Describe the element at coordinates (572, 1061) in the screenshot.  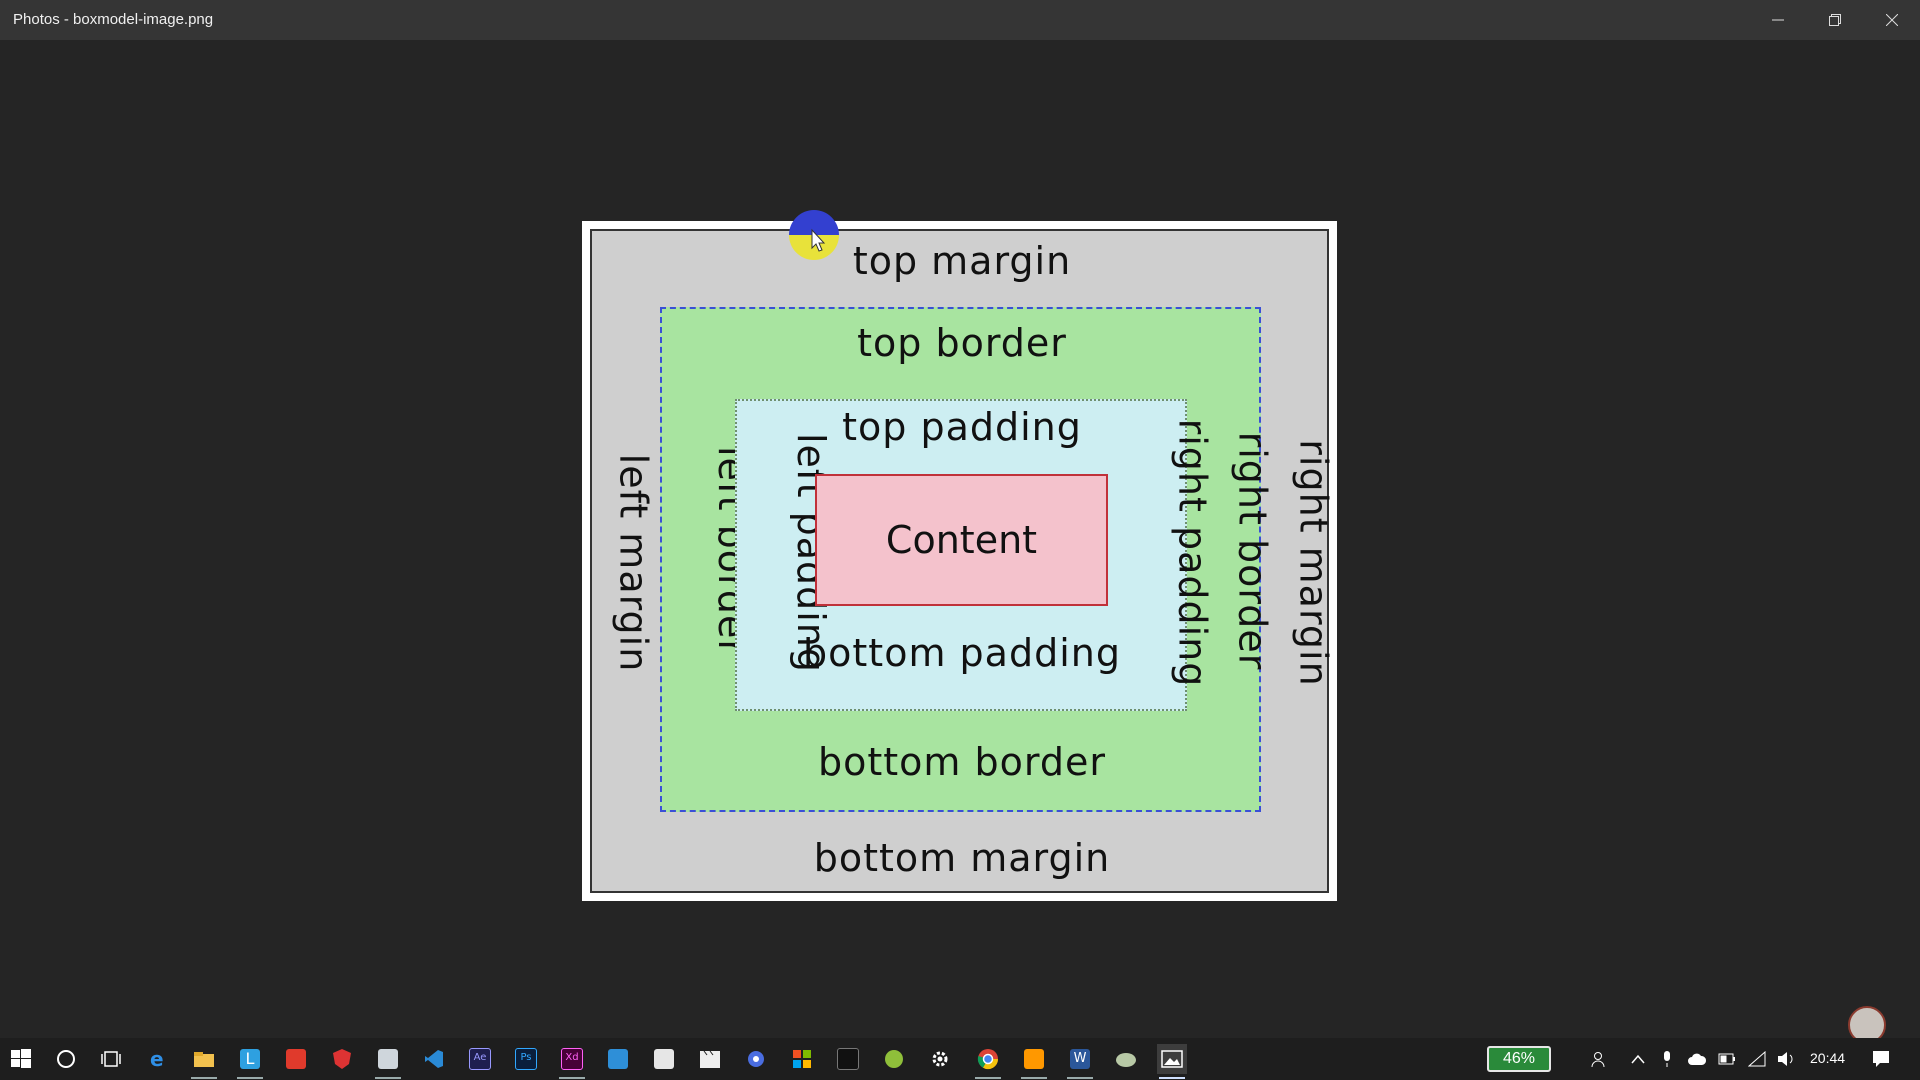
I see `adobe-xd-icon: Xd` at that location.